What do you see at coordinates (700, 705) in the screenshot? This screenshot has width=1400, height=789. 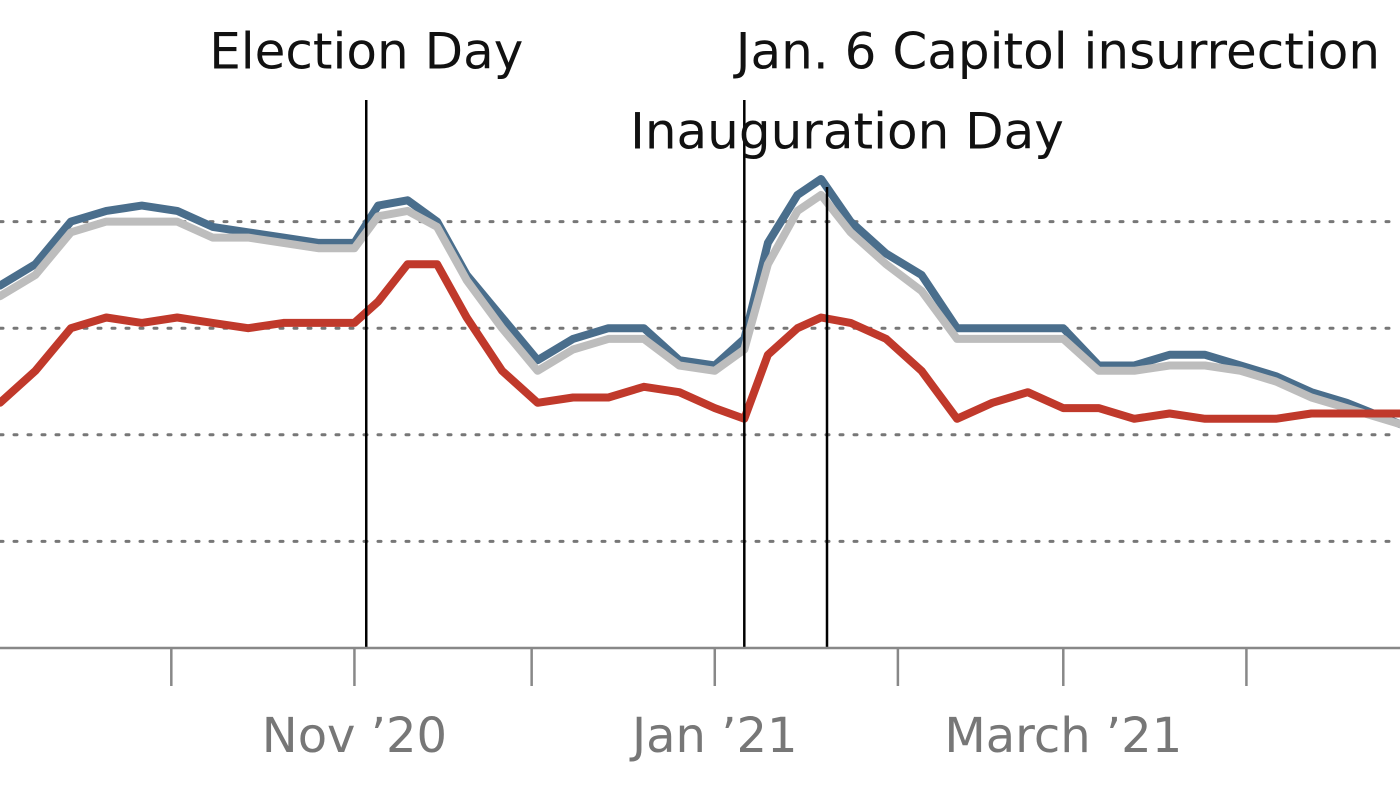 I see `x-axis: Nov ’20 Jan ’21 March ’21` at bounding box center [700, 705].